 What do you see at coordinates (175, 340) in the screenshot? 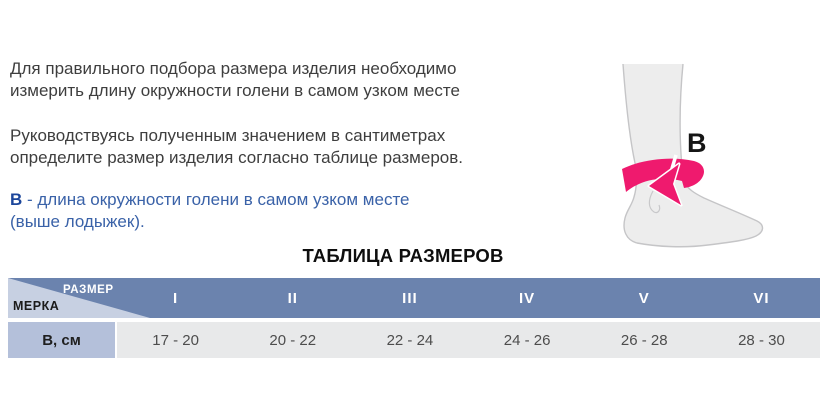
I see `value-size-1: 17 - 20` at bounding box center [175, 340].